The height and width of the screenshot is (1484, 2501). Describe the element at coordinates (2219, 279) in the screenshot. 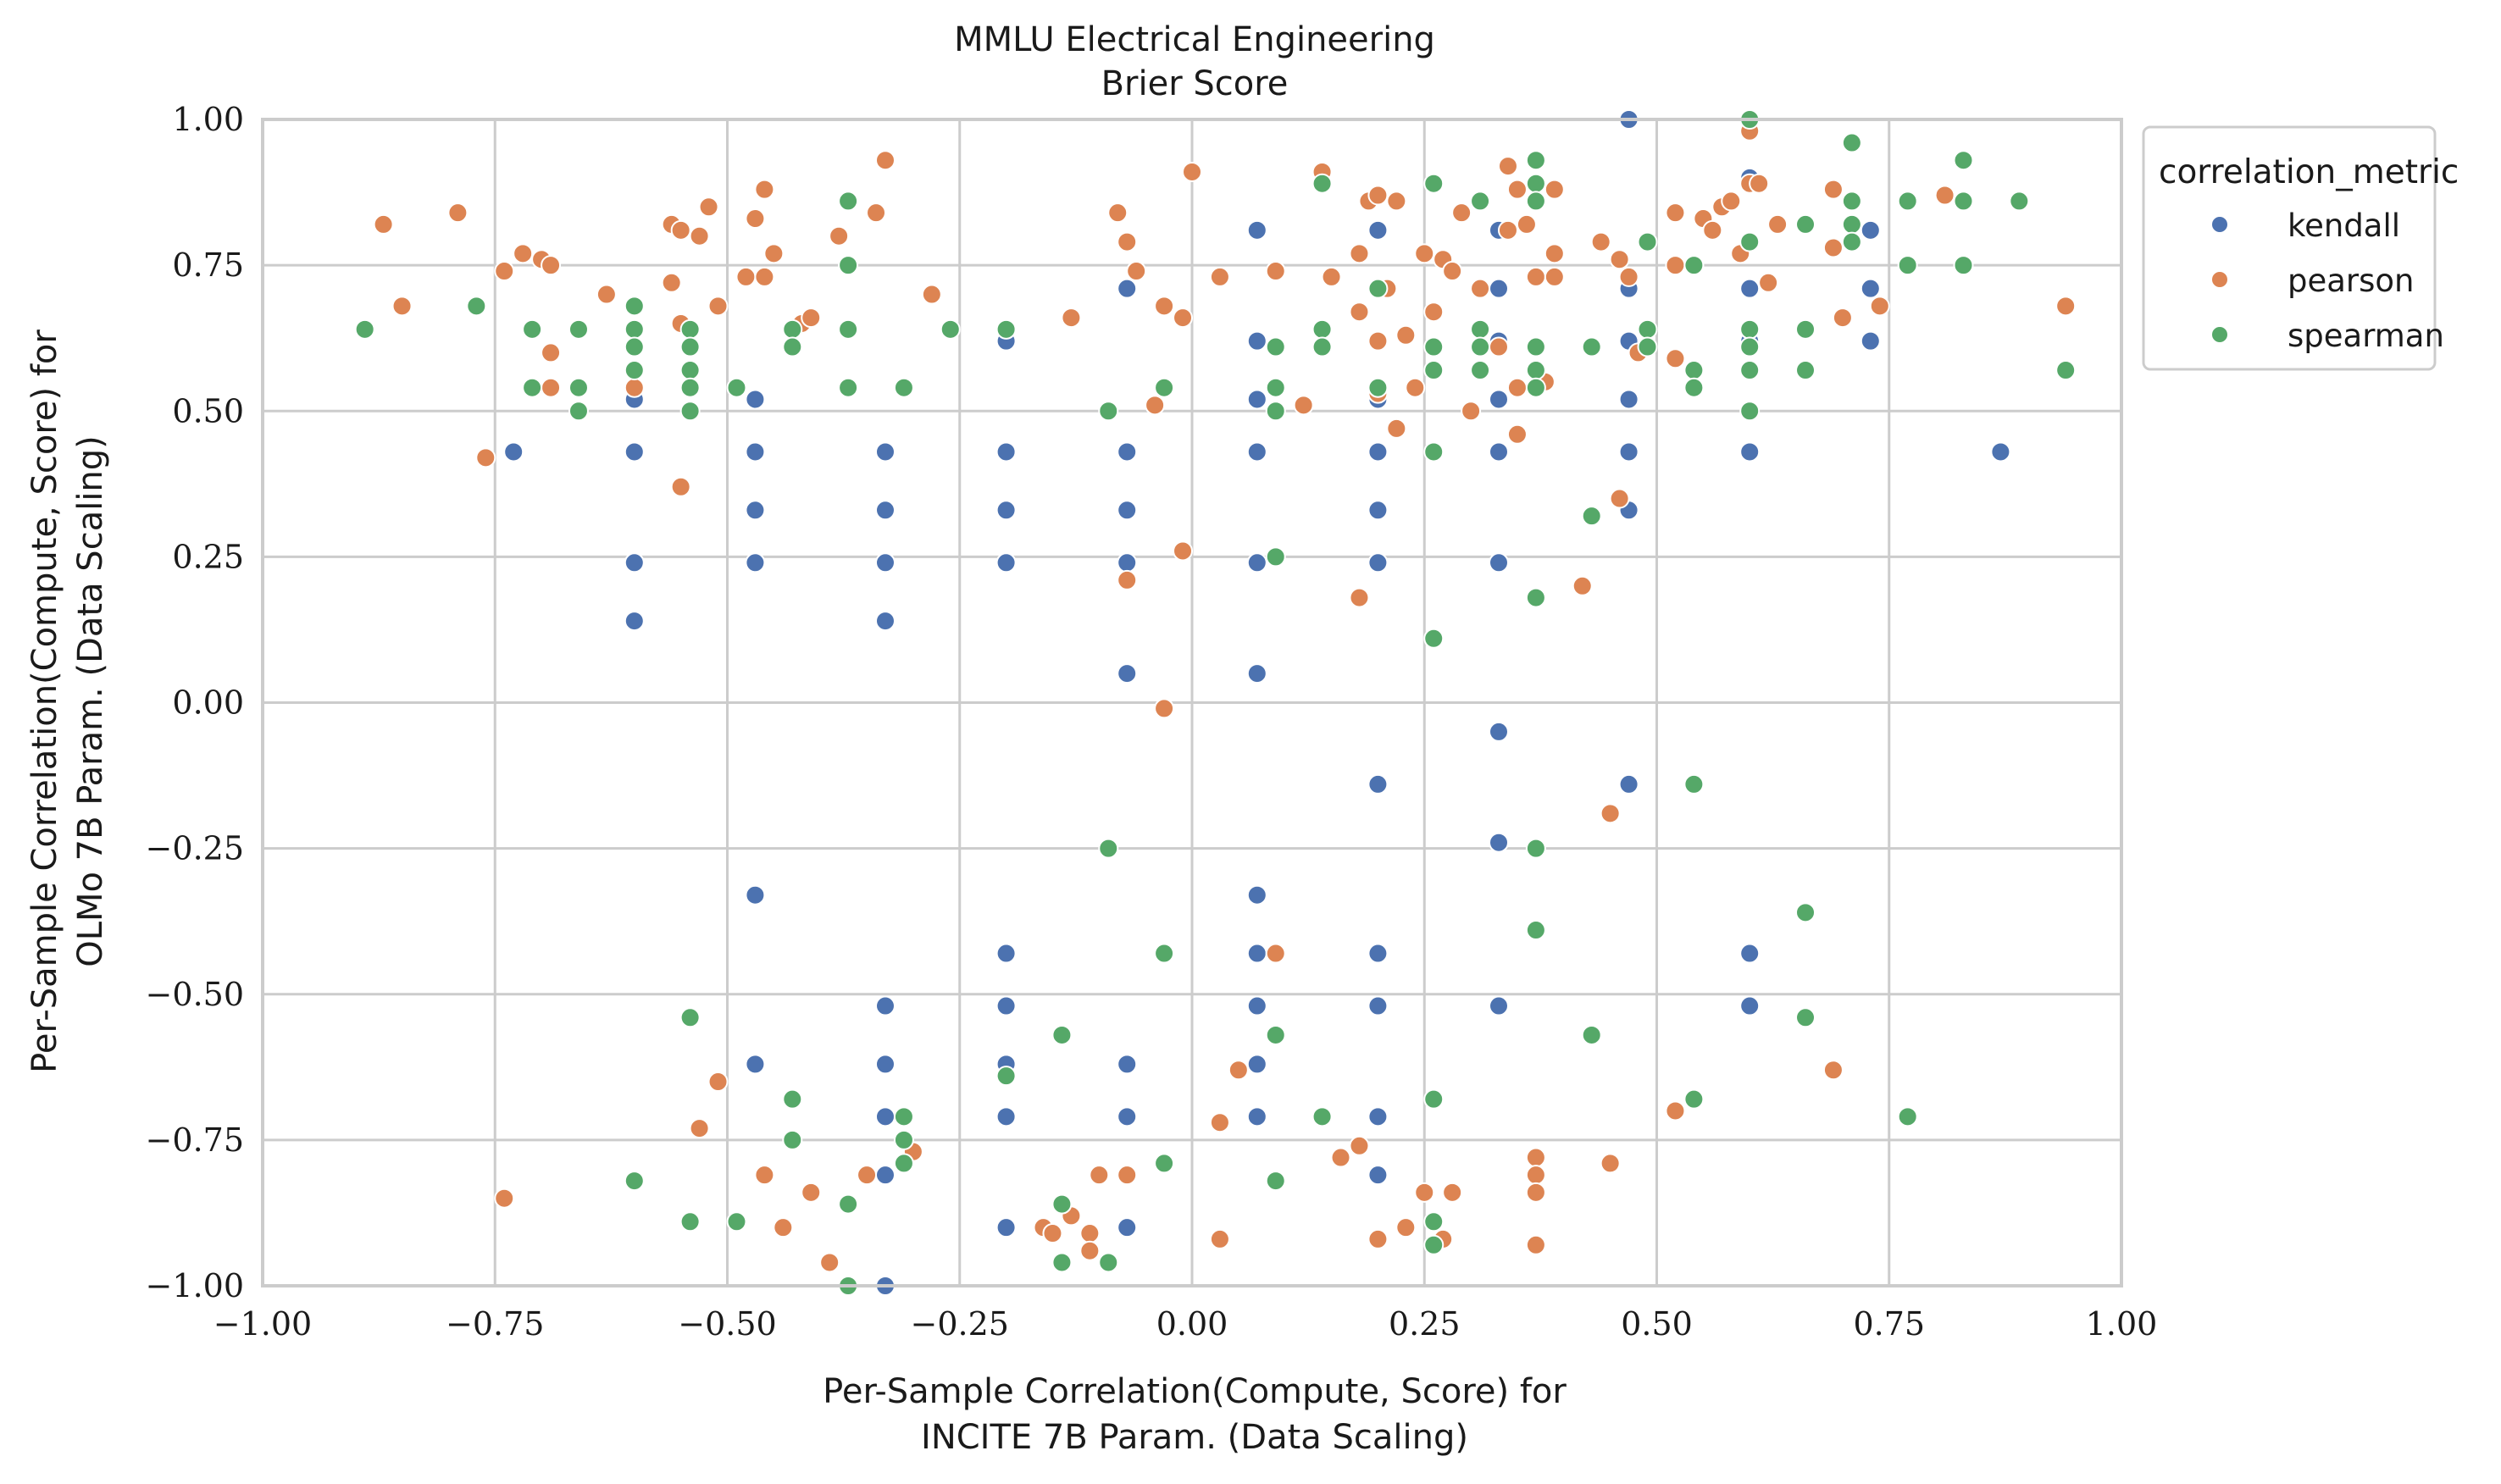

I see `legend-marker-pearson` at that location.